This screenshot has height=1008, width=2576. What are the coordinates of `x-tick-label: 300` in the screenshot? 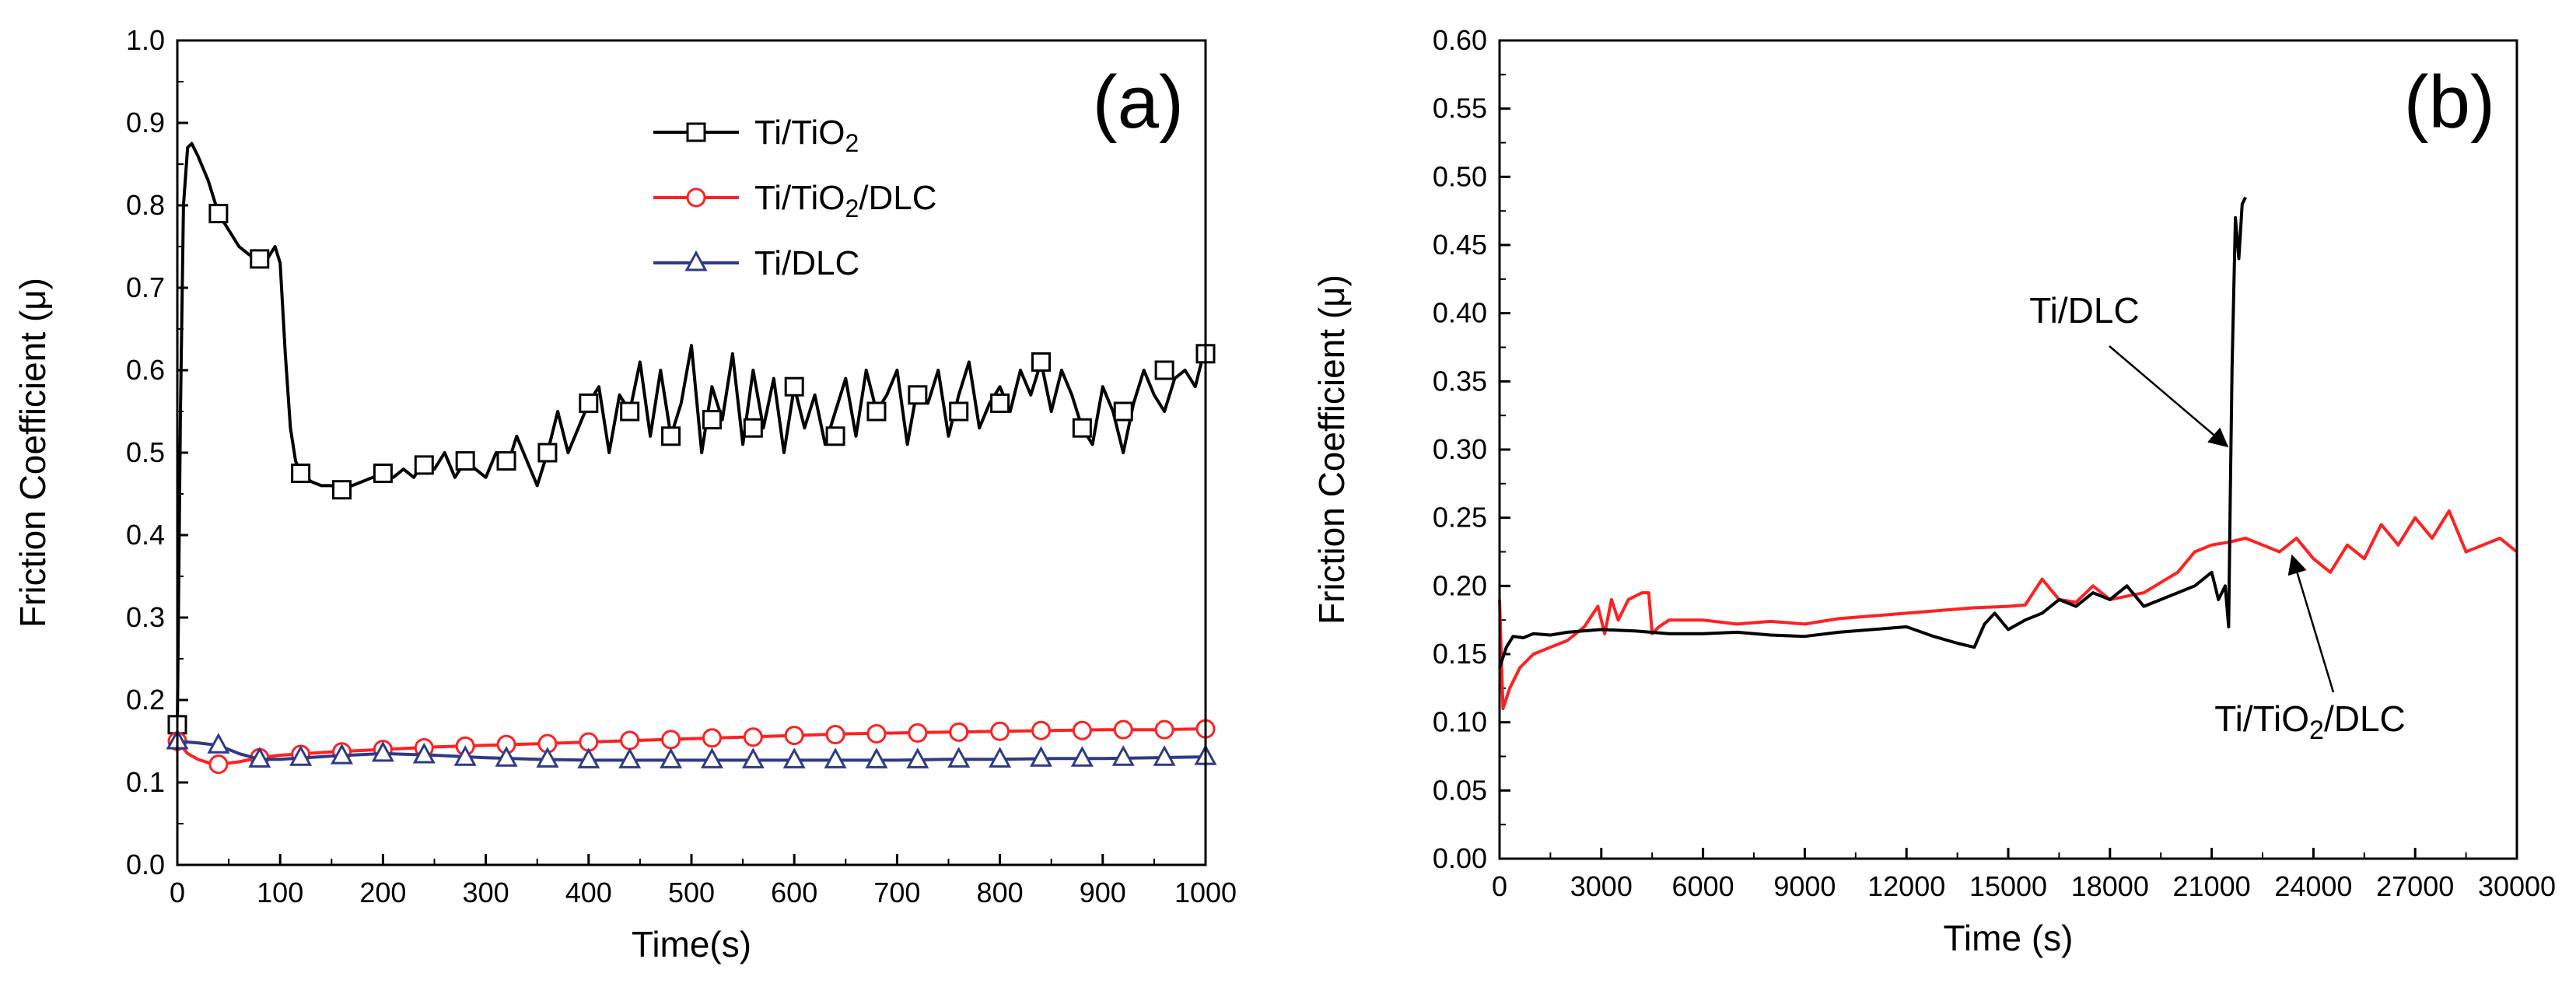 It's located at (486, 892).